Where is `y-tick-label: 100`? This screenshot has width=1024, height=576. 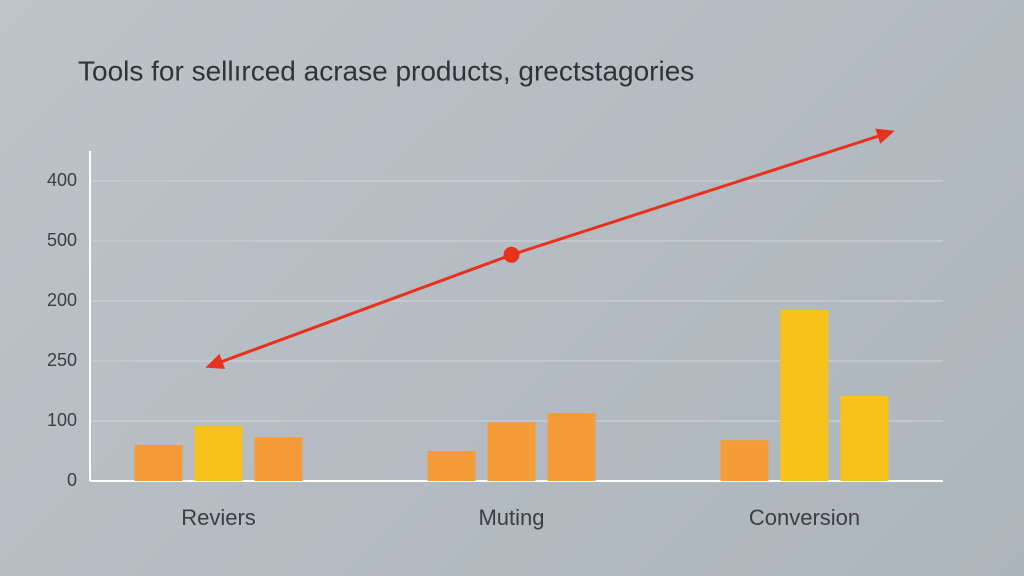
y-tick-label: 100 is located at coordinates (62, 420).